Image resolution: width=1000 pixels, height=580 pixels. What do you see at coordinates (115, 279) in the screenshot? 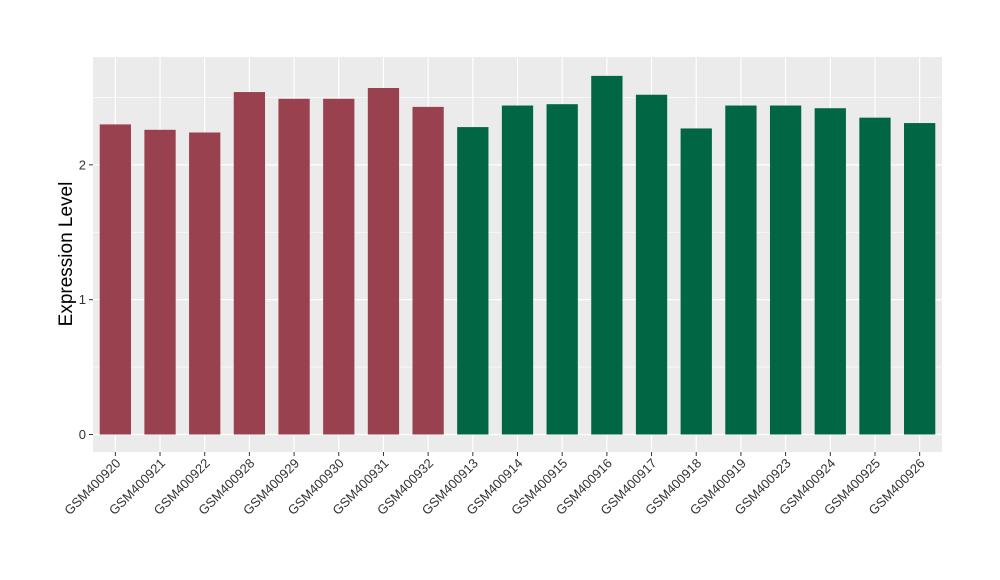
I see `bar-GSM400920` at bounding box center [115, 279].